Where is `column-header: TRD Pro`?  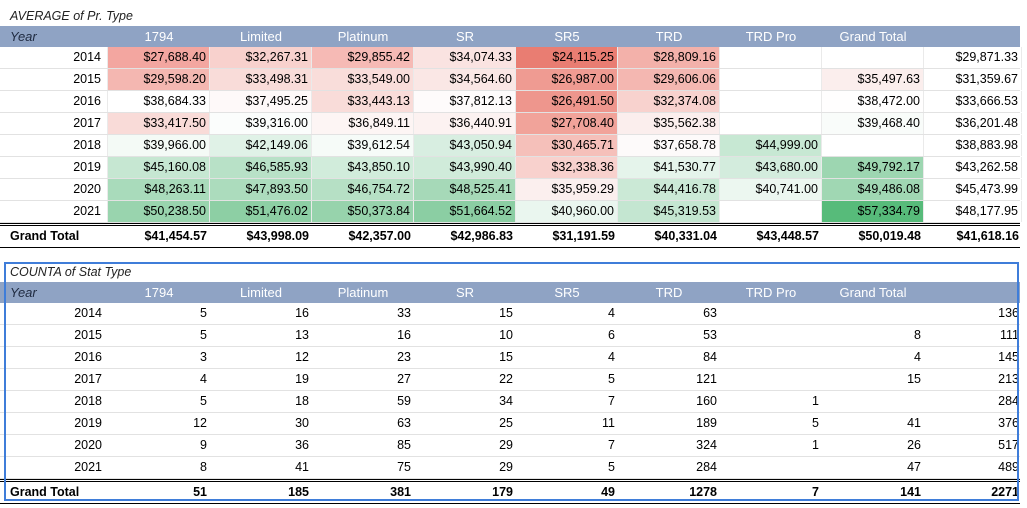 column-header: TRD Pro is located at coordinates (771, 36).